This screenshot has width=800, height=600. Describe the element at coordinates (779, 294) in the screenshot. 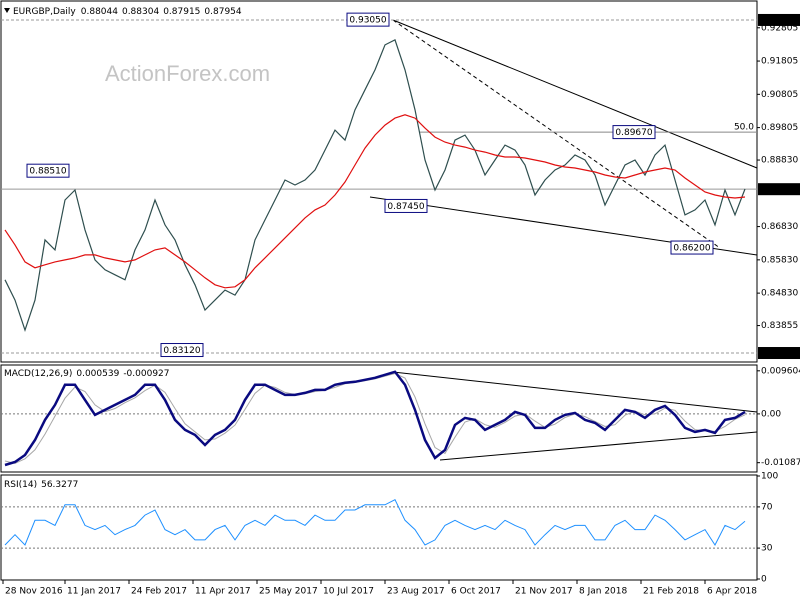

I see `y-tick-label: 0.84830` at that location.